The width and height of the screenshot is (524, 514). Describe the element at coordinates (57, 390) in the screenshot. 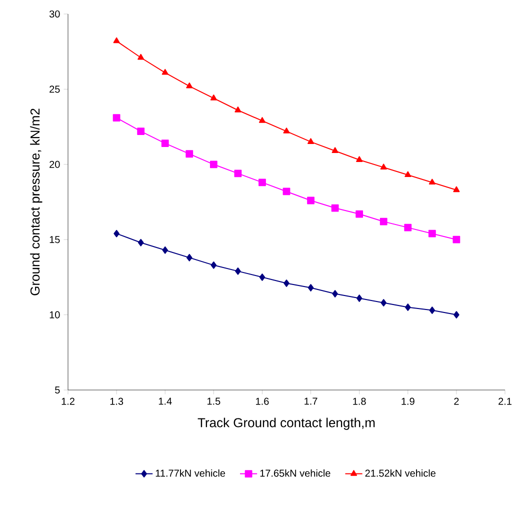

I see `y-tick-label: 5` at that location.